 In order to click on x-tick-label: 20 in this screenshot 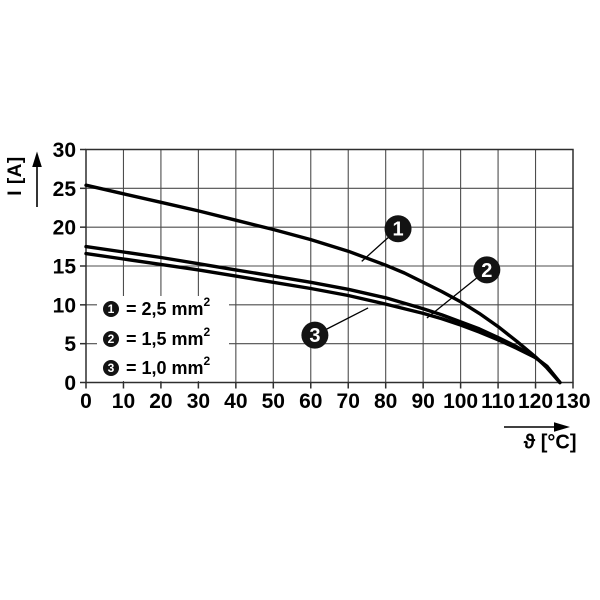, I will do `click(160, 401)`.